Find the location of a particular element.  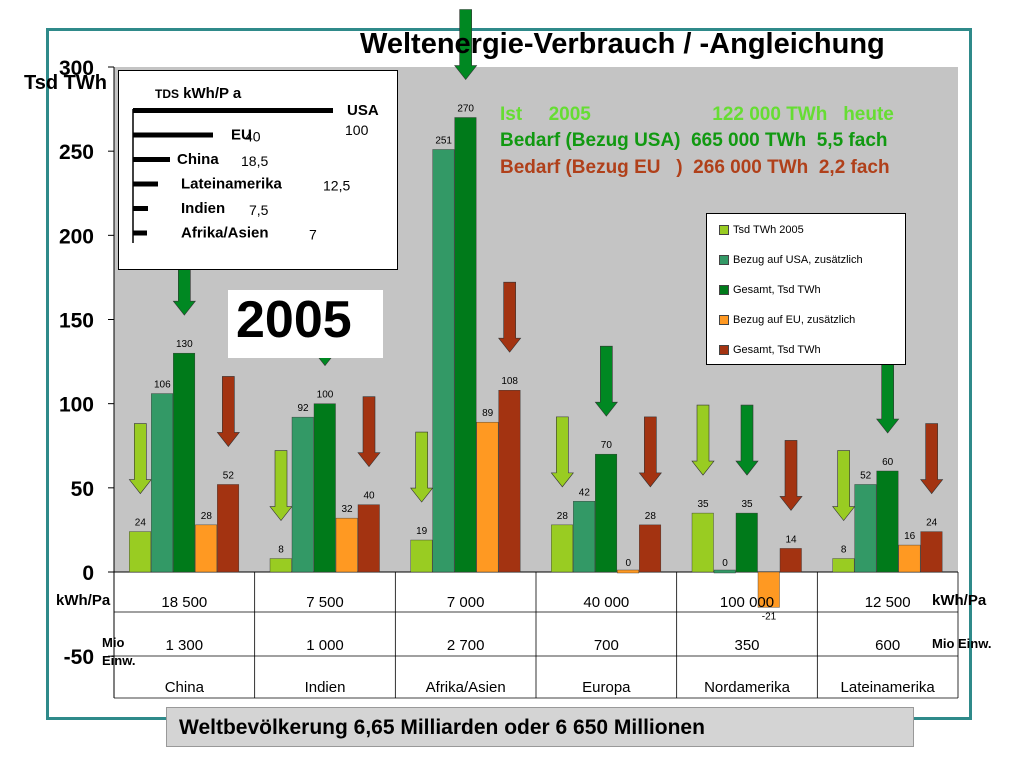

inset-value: 18,5 is located at coordinates (254, 161).